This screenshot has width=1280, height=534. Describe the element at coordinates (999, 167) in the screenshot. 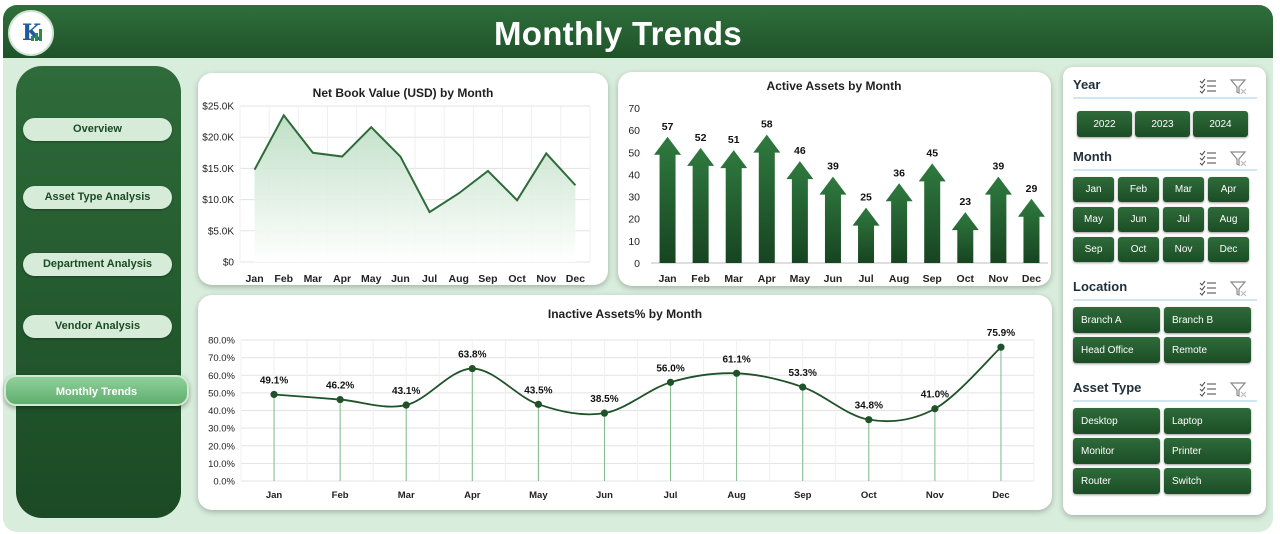

I see `data-label: 39` at that location.